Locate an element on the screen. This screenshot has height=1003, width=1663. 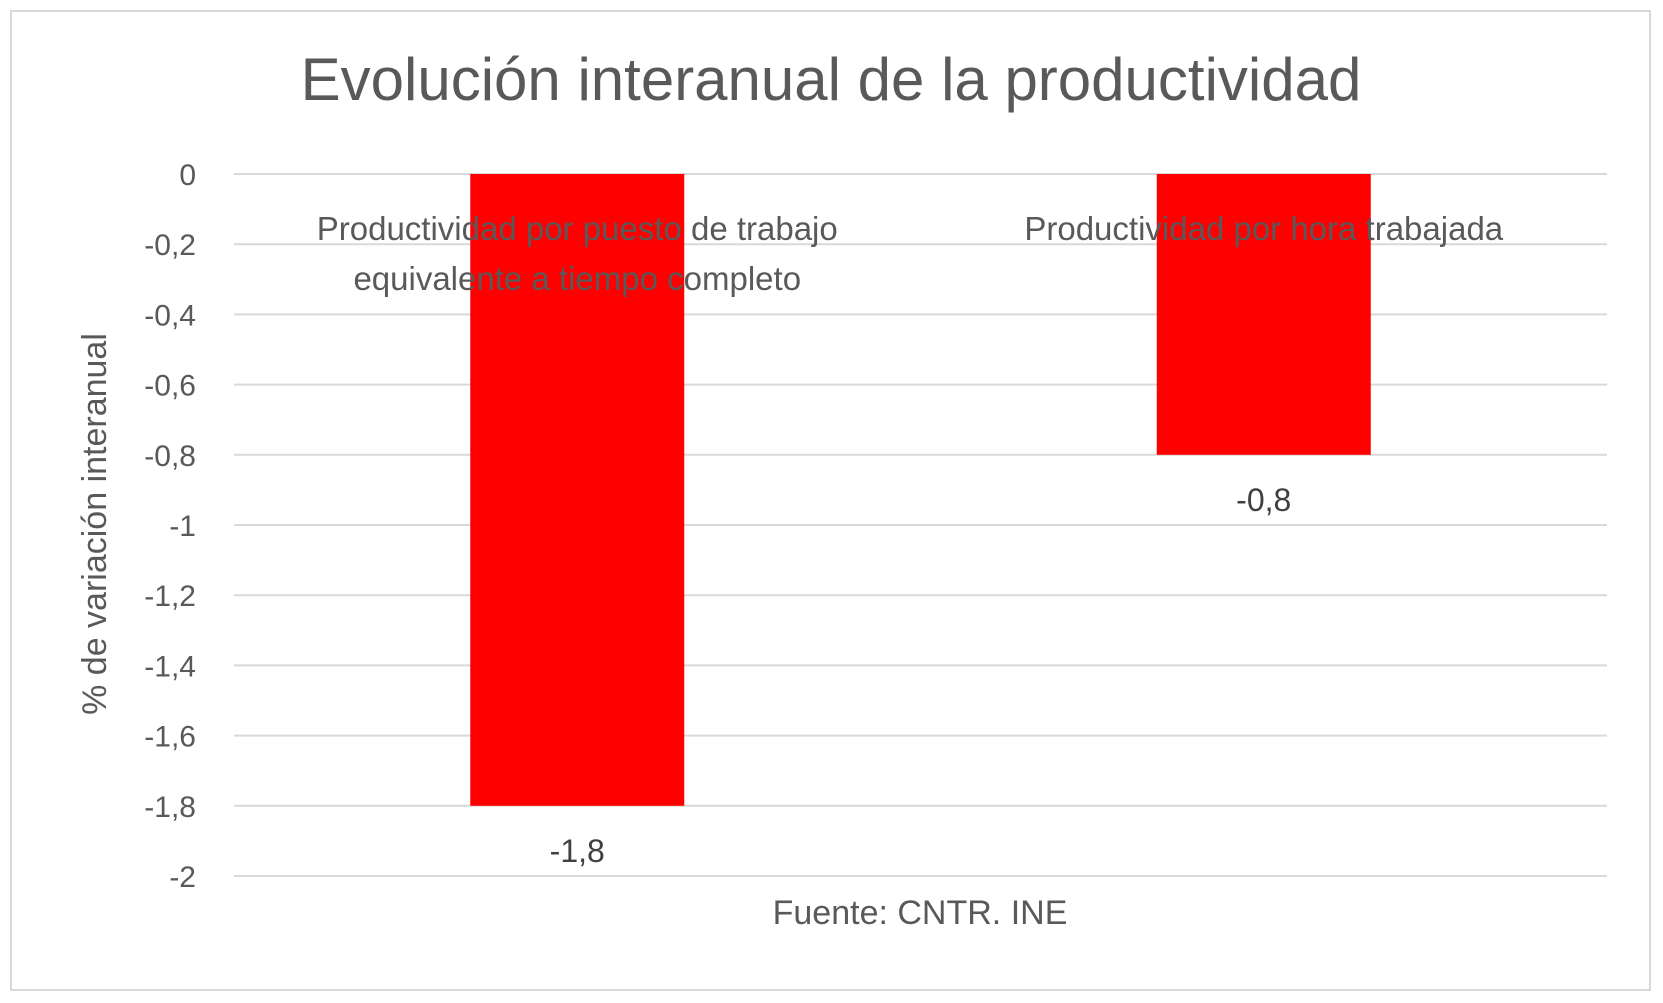
chart-title: Evolución interanual de la productividad is located at coordinates (831, 79).